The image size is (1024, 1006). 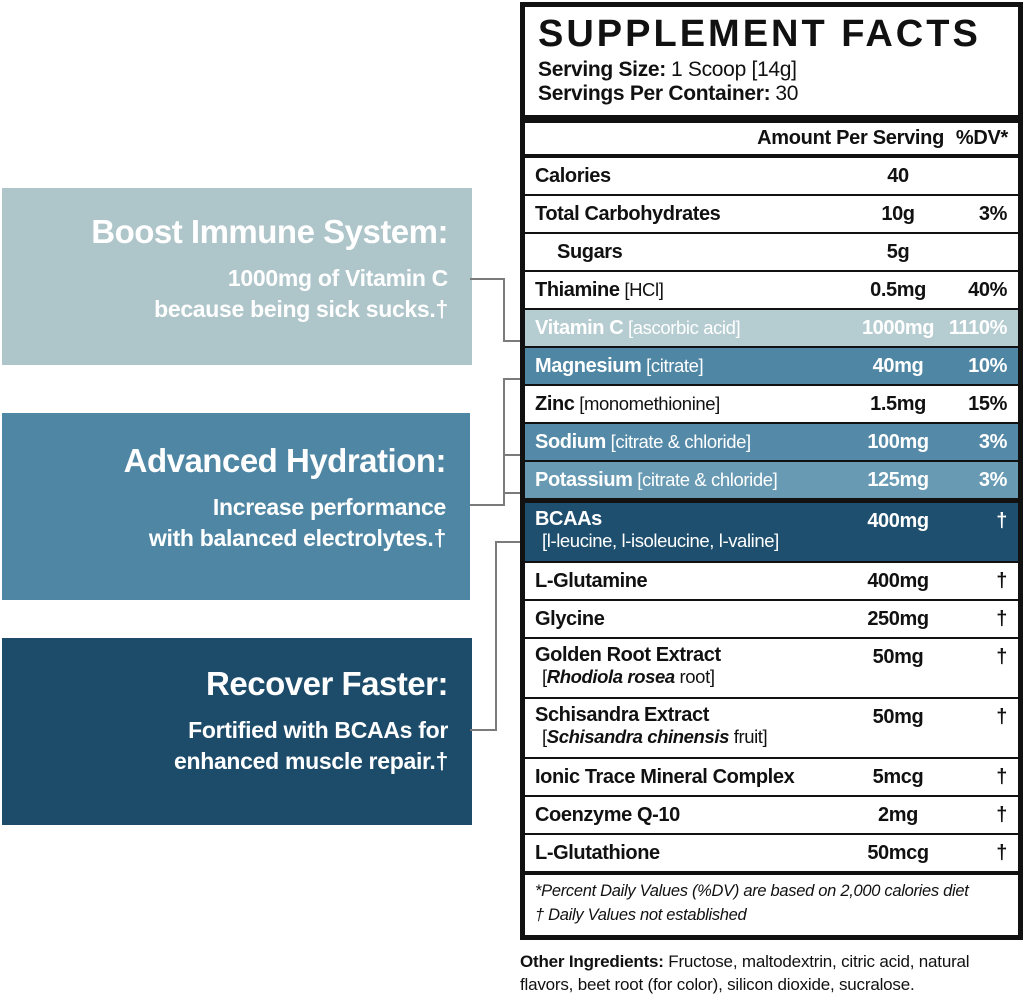 What do you see at coordinates (771, 365) in the screenshot?
I see `table-row: Magnesium [citrate] 40mg 10%` at bounding box center [771, 365].